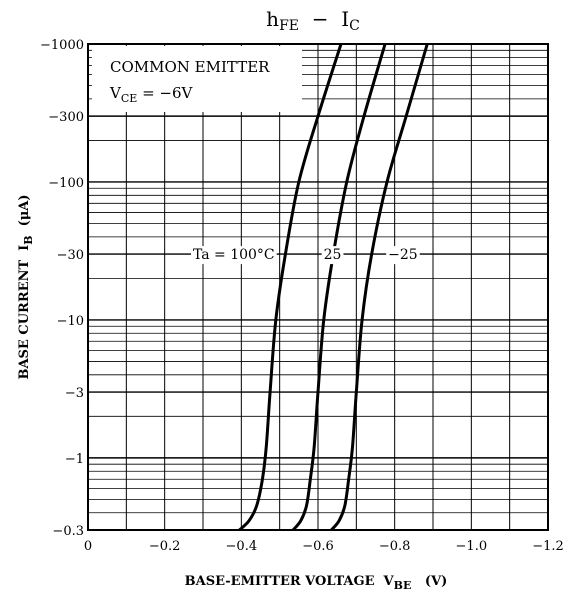 The image size is (578, 597). What do you see at coordinates (305, 255) in the screenshot?
I see `curve-labels: Ta = 100°C 25 −25` at bounding box center [305, 255].